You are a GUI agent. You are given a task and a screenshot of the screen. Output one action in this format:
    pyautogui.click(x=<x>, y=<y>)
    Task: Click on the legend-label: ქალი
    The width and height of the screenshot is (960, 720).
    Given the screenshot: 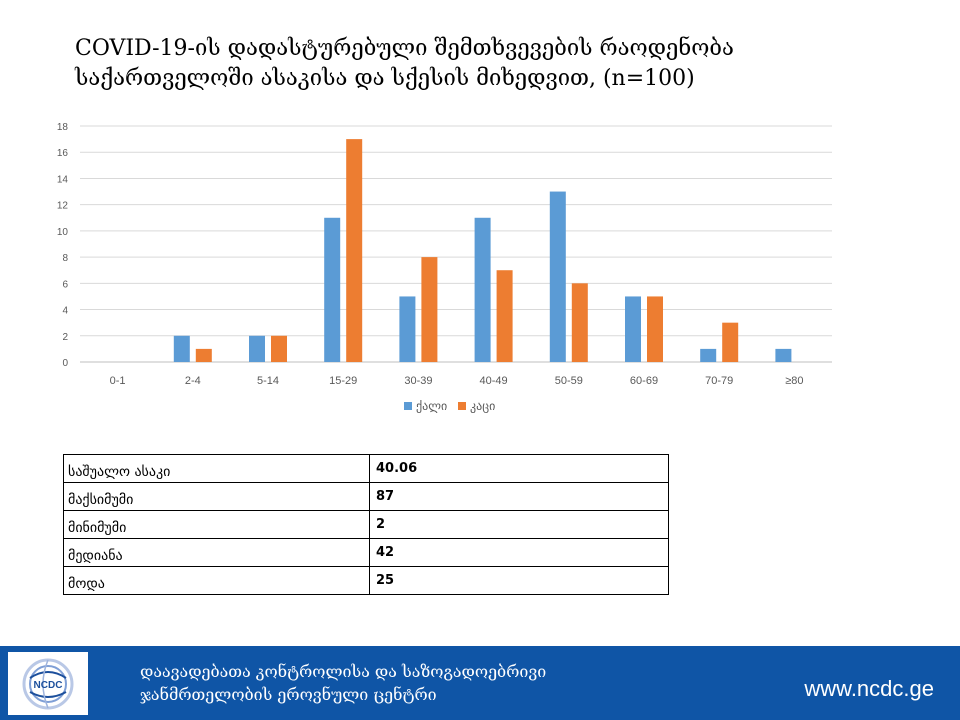 What is the action you would take?
    pyautogui.click(x=431, y=406)
    